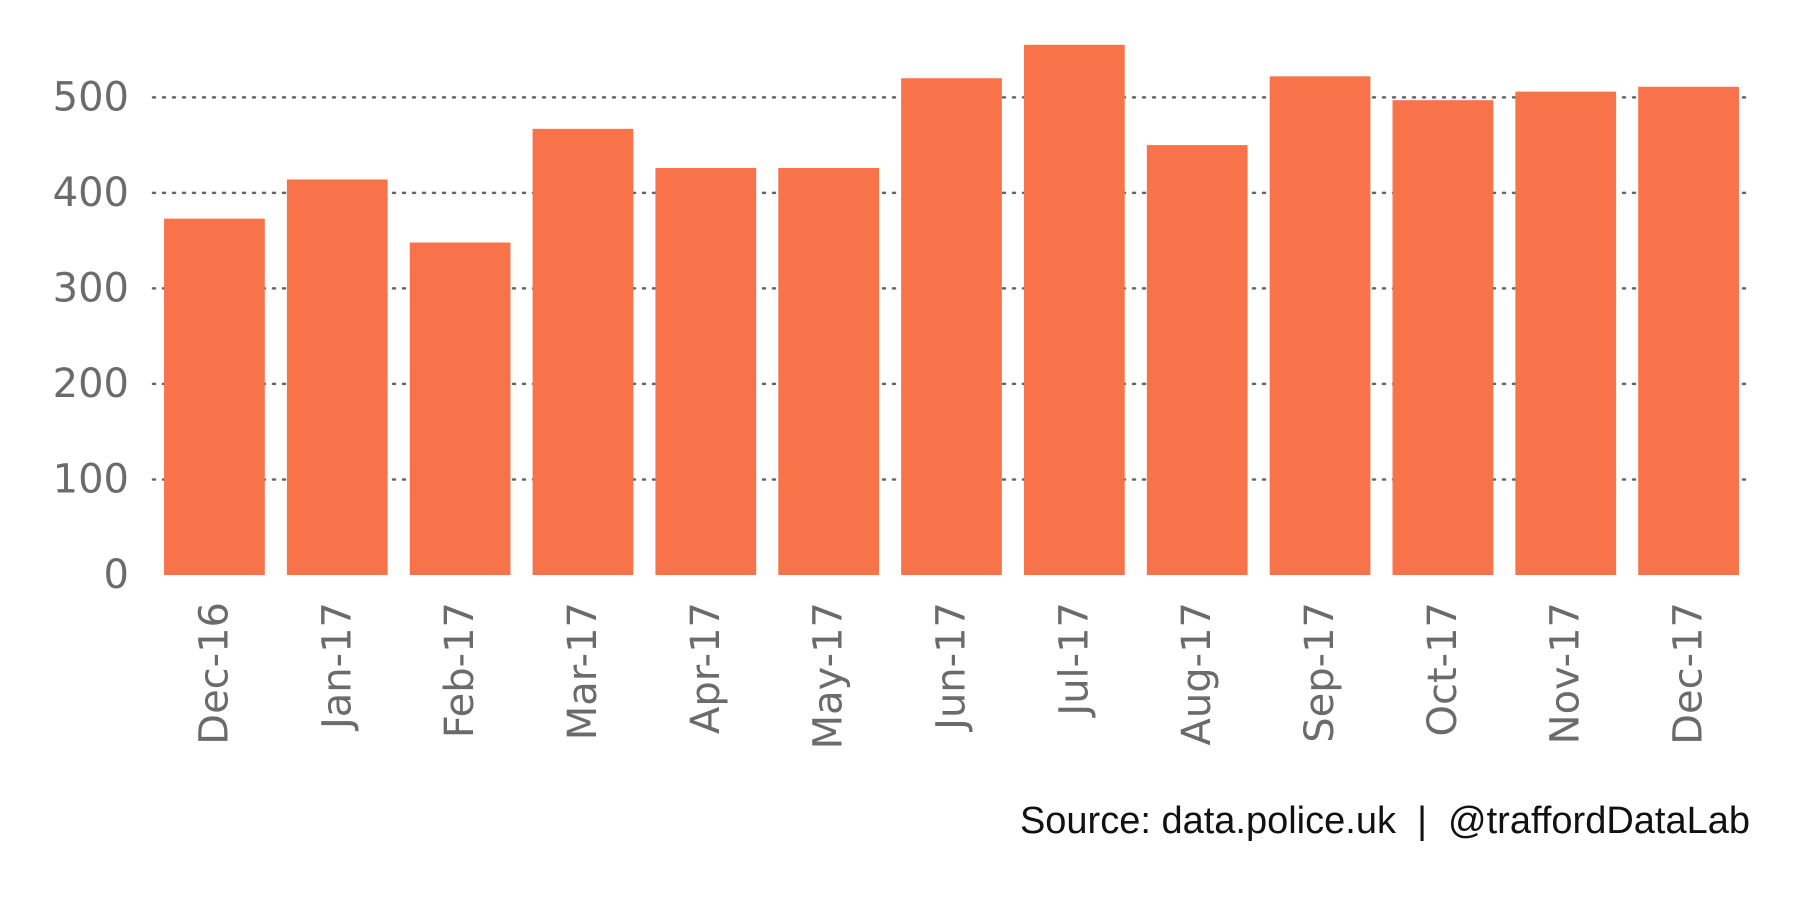 This screenshot has width=1800, height=900. What do you see at coordinates (583, 671) in the screenshot?
I see `x-tick-label-Mar-17: Mar-17` at bounding box center [583, 671].